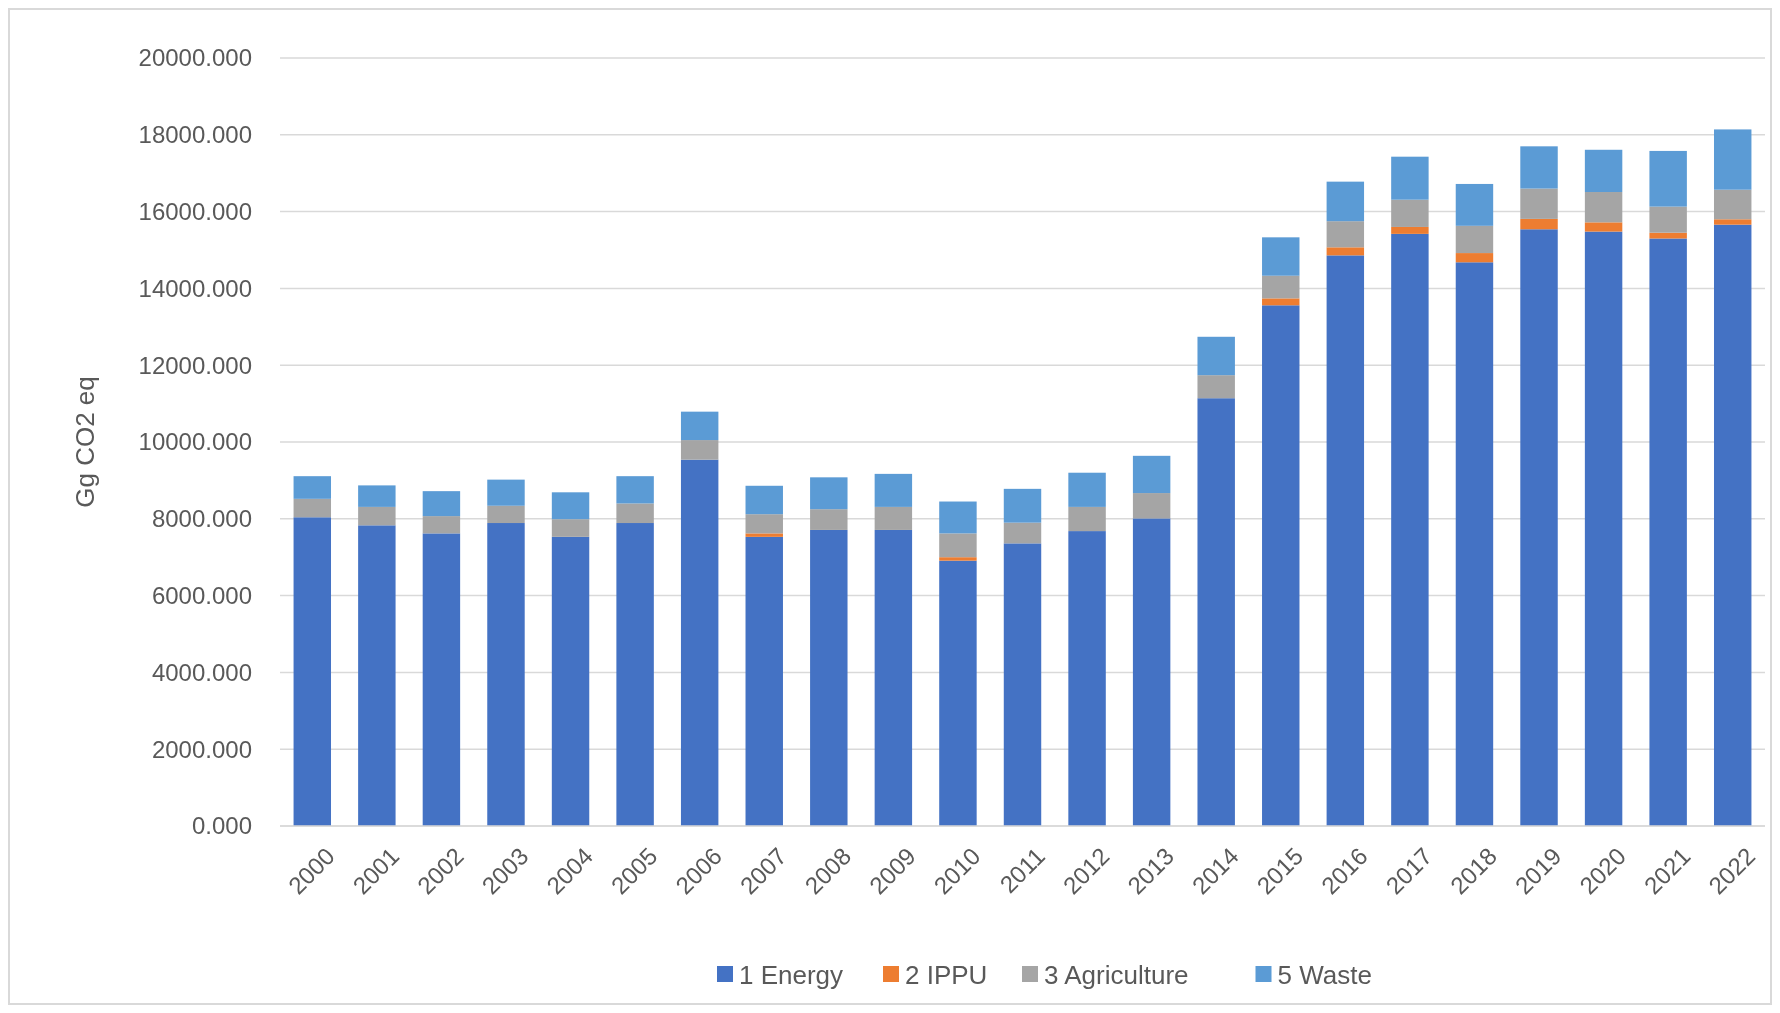 This screenshot has height=1013, width=1780. What do you see at coordinates (1324, 975) in the screenshot?
I see `legend-label: 5 Waste` at bounding box center [1324, 975].